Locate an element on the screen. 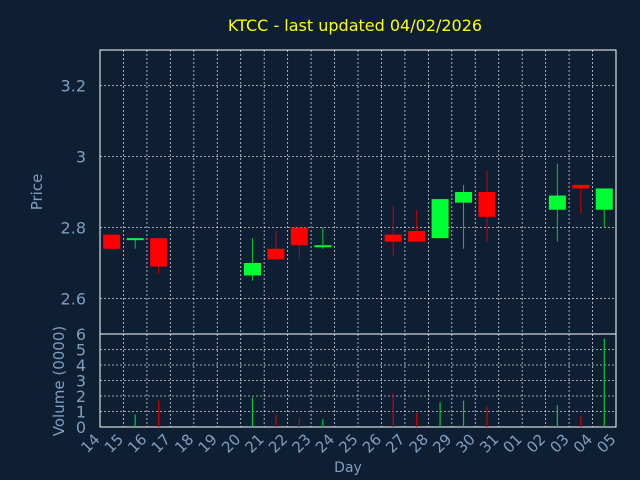 The width and height of the screenshot is (640, 480). volume-tick-label: 0 is located at coordinates (81, 427).